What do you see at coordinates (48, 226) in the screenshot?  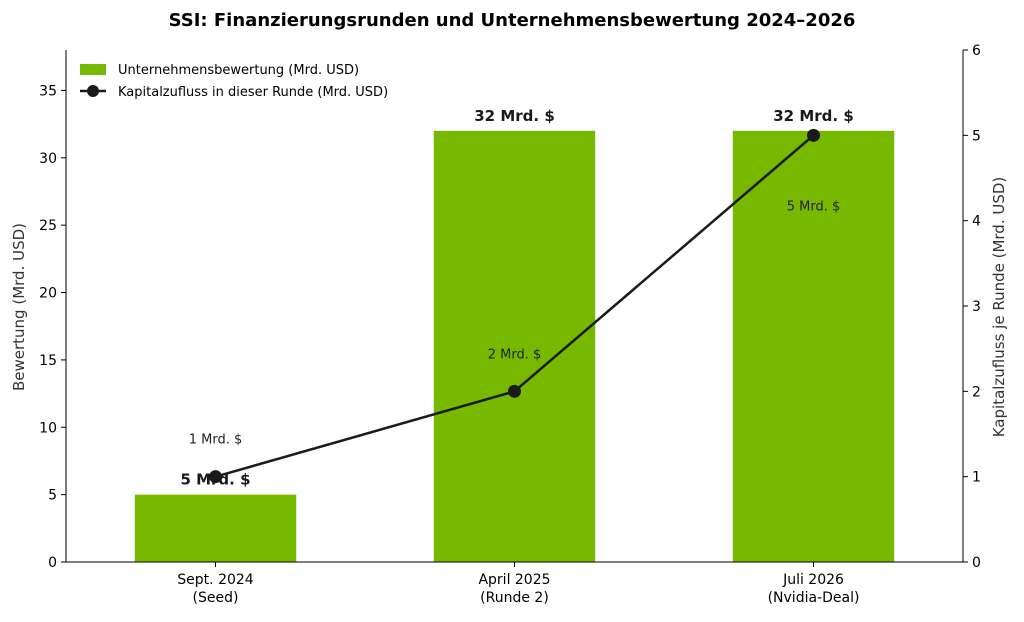 I see `y-tick-label-left: 25` at bounding box center [48, 226].